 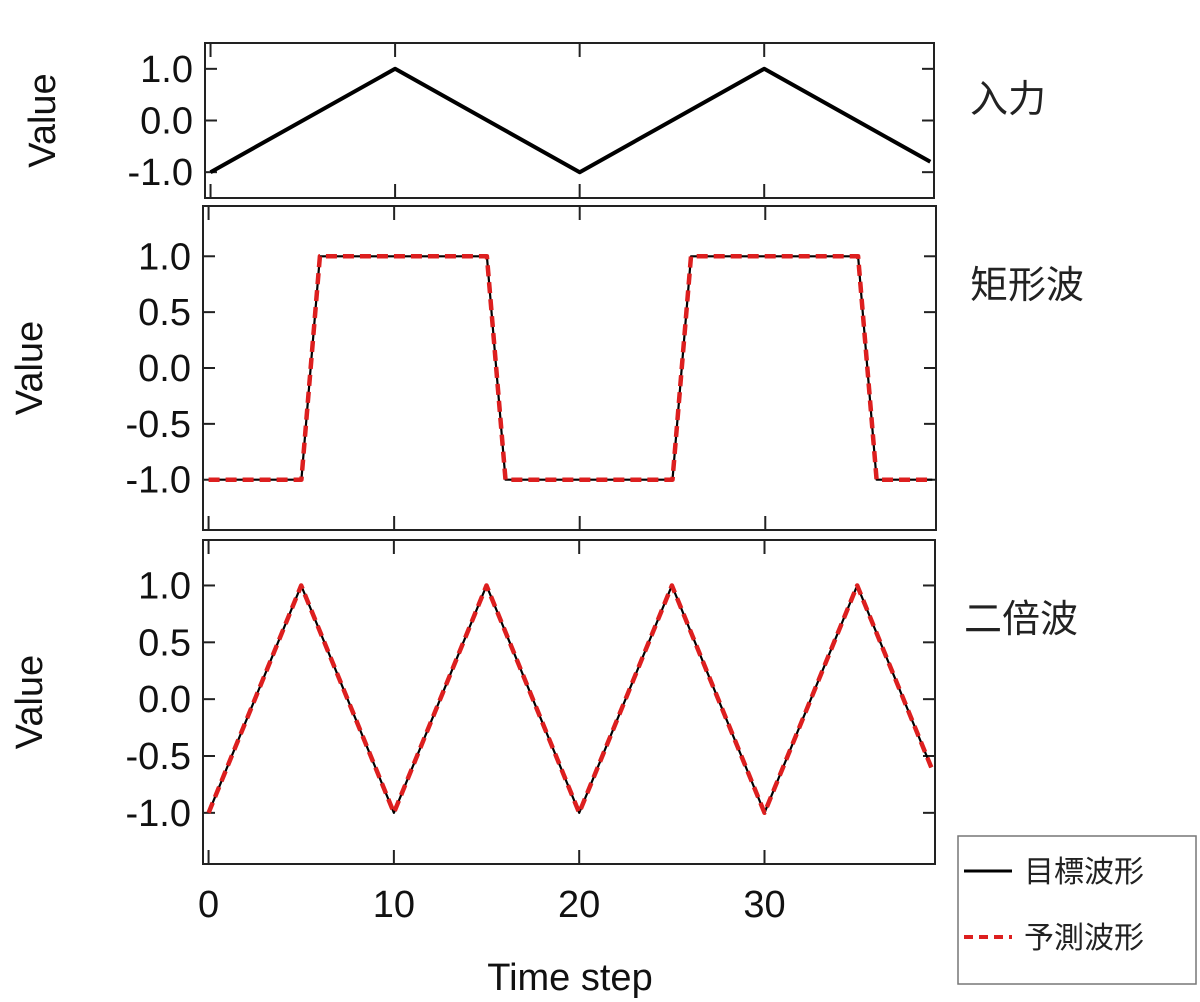 I want to click on legend-box, so click(x=1077, y=910).